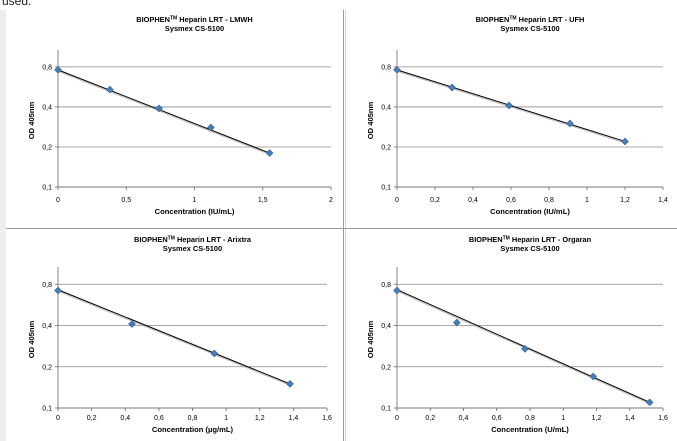  I want to click on chart-title-rest: Heparin LRT - Arixtra, so click(213, 239).